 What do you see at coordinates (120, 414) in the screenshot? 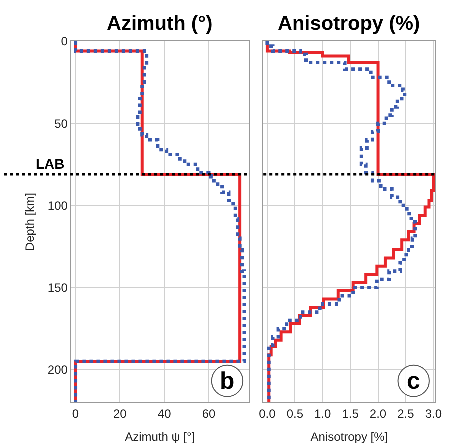
I see `x-tick-label: 20` at bounding box center [120, 414].